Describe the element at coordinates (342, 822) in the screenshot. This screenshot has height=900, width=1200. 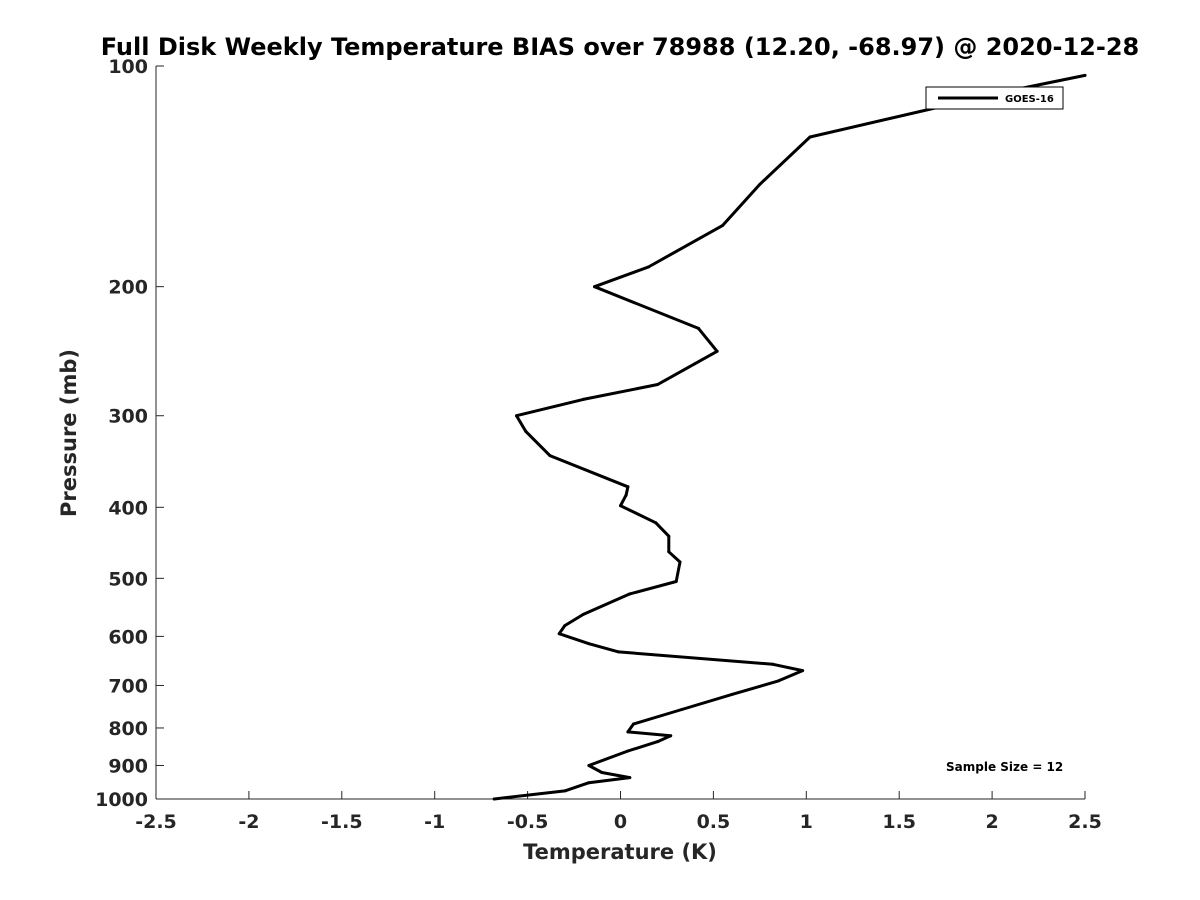
I see `x-tick-label: -1.5` at that location.